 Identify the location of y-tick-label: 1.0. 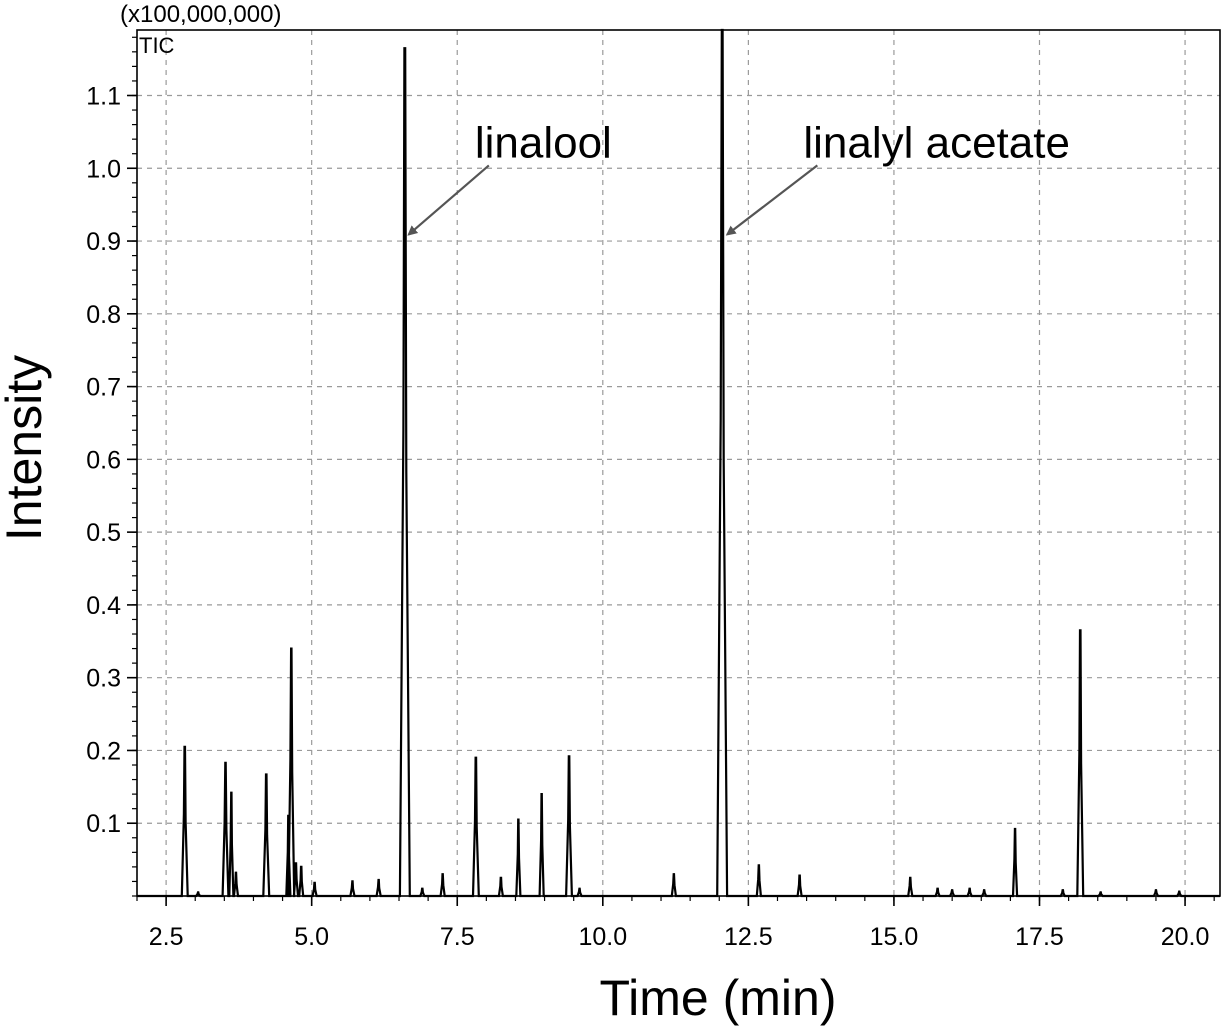
(103, 169).